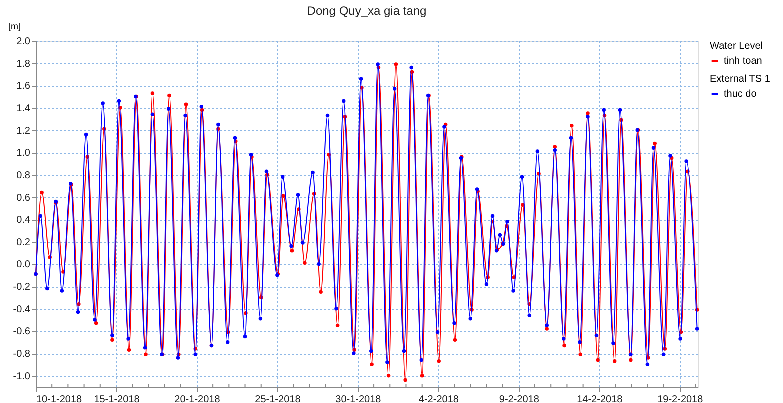 This screenshot has width=783, height=403. What do you see at coordinates (22, 288) in the screenshot?
I see `y-tick-label: -0.2` at bounding box center [22, 288].